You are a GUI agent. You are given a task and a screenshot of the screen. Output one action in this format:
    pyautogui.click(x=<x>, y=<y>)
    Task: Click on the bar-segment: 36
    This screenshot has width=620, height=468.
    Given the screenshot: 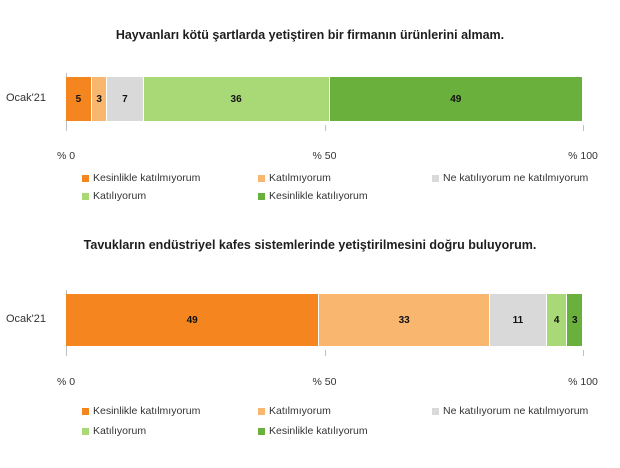 What is the action you would take?
    pyautogui.click(x=236, y=99)
    